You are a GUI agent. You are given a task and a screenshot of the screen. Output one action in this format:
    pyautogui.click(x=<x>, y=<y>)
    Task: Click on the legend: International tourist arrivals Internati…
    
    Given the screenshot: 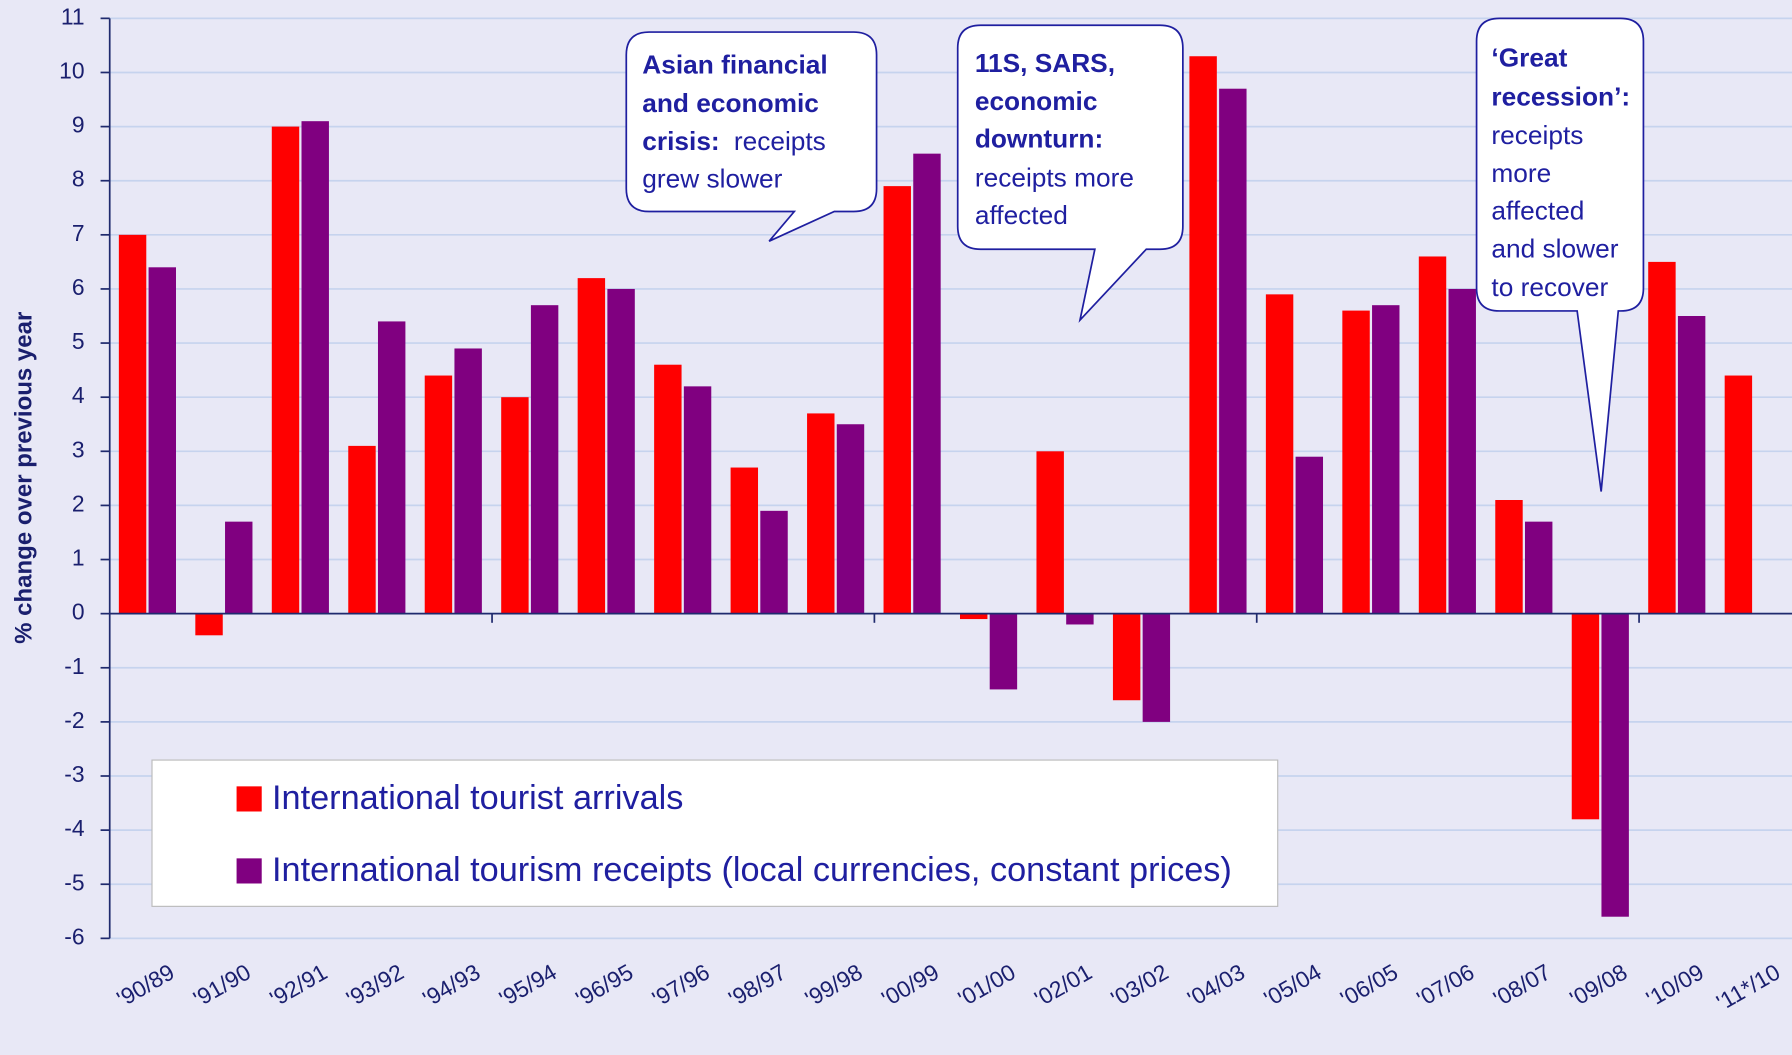 What is the action you would take?
    pyautogui.click(x=715, y=833)
    